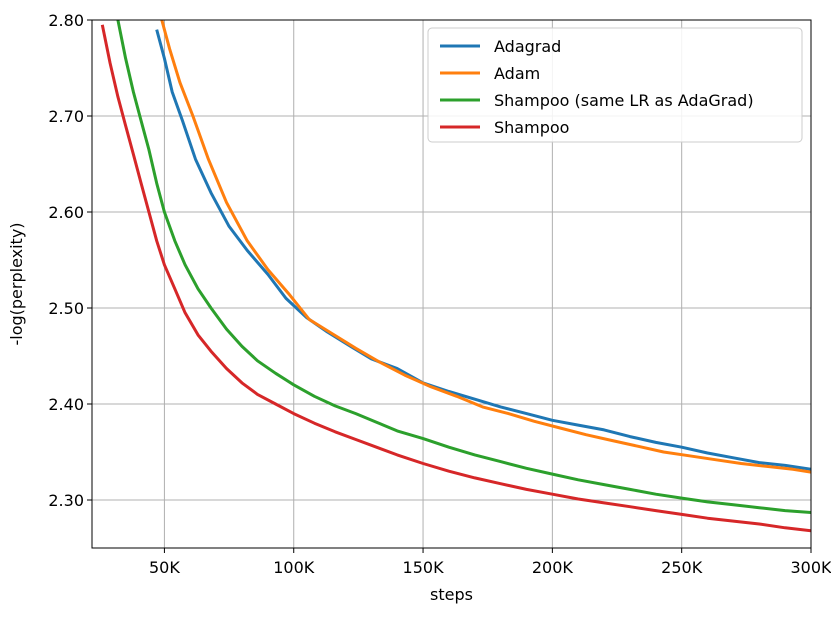 The image size is (831, 617). What do you see at coordinates (490, 562) in the screenshot?
I see `x-axis-ticks: 50K 100K 150K 200K 250K 300K` at bounding box center [490, 562].